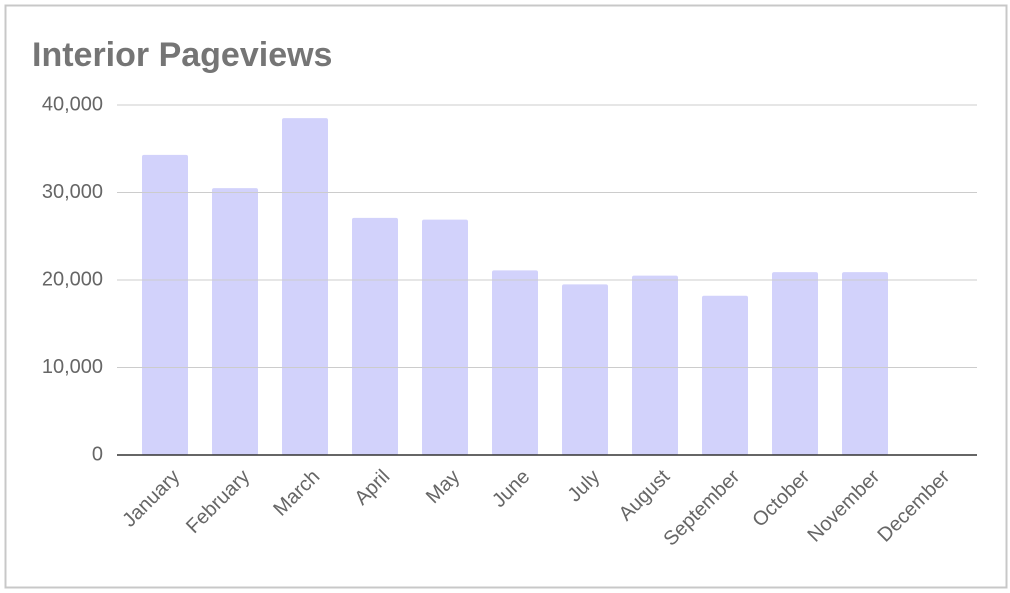 The image size is (1010, 593). Describe the element at coordinates (72, 192) in the screenshot. I see `y-tick-label: 30,000` at that location.